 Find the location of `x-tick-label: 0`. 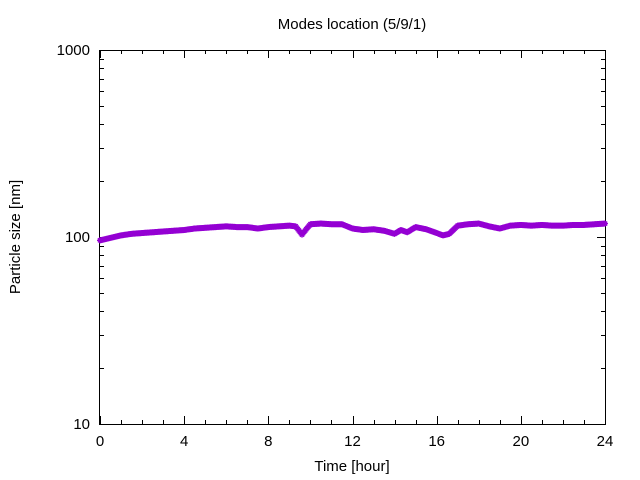

x-tick-label: 0 is located at coordinates (100, 441).